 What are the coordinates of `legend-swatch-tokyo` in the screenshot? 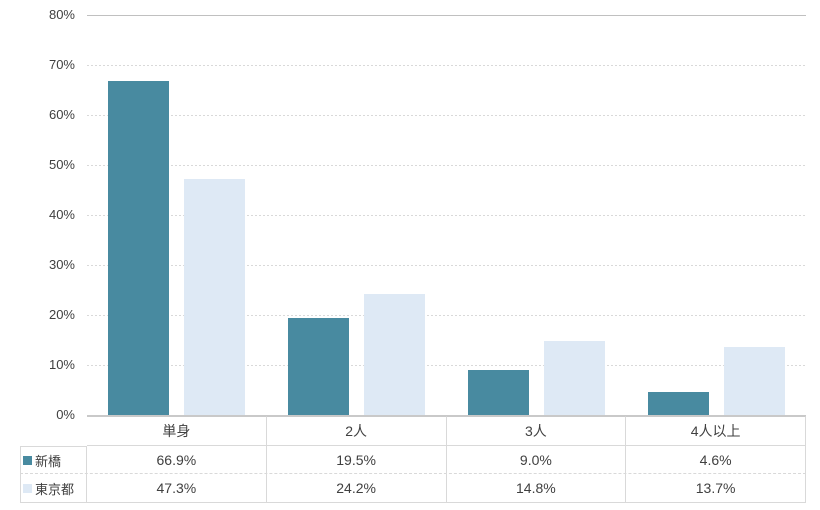 It's located at (27, 488).